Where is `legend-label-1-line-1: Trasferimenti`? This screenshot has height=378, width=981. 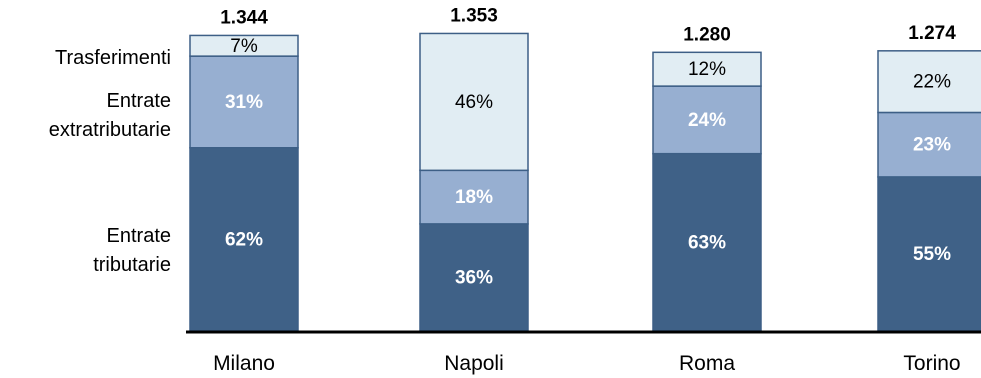 legend-label-1-line-1: Trasferimenti is located at coordinates (113, 58).